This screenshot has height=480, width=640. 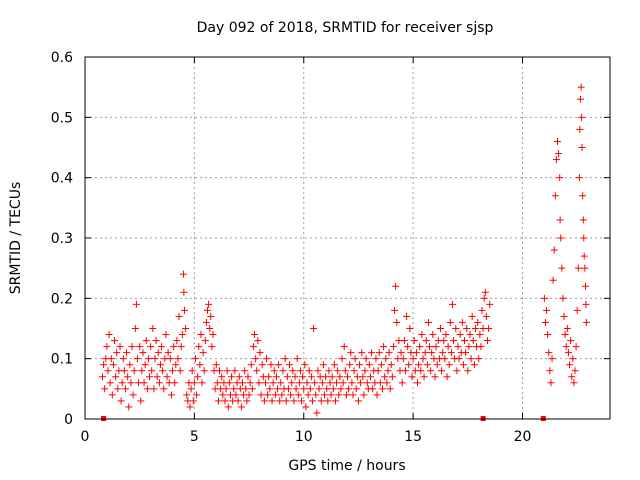 I want to click on x-tick-label: 5, so click(x=194, y=437).